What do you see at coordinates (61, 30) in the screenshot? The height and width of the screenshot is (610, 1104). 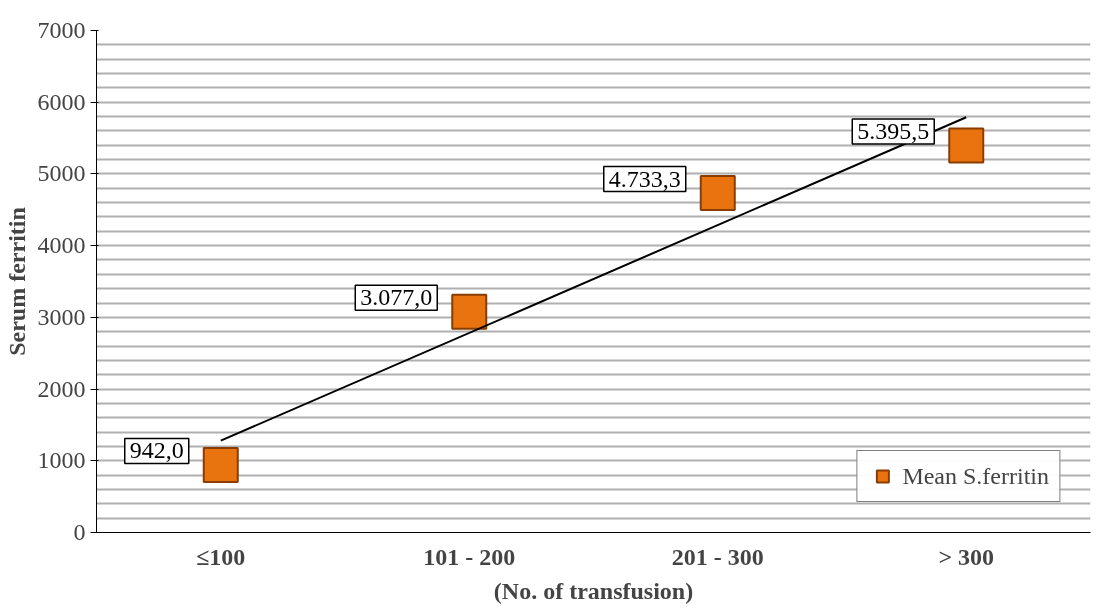 I see `y-tick-label: 7000` at bounding box center [61, 30].